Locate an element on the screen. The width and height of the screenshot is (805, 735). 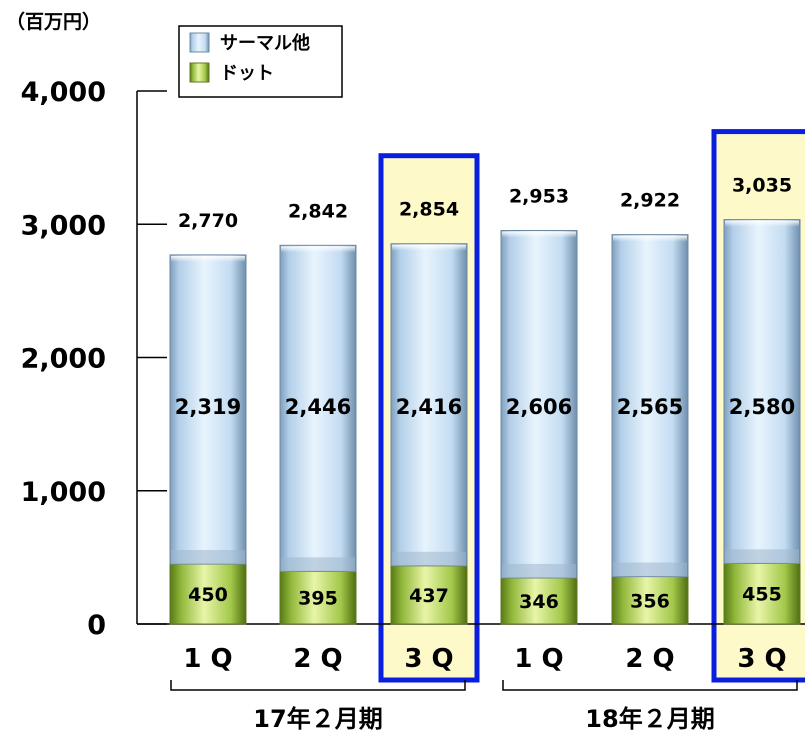
total-label: 2,953 is located at coordinates (539, 197).